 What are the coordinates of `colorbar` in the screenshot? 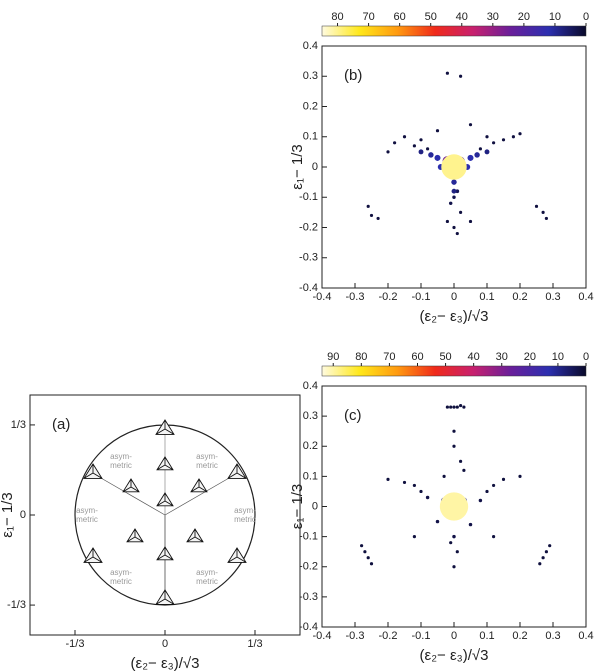 It's located at (454, 31).